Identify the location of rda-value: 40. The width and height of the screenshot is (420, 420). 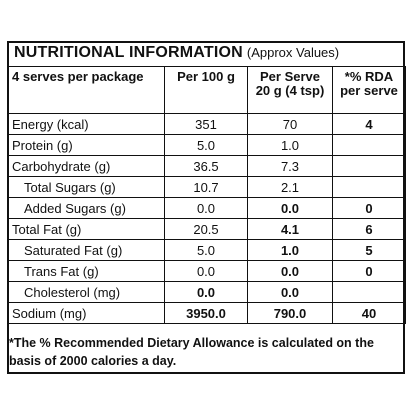
(369, 313).